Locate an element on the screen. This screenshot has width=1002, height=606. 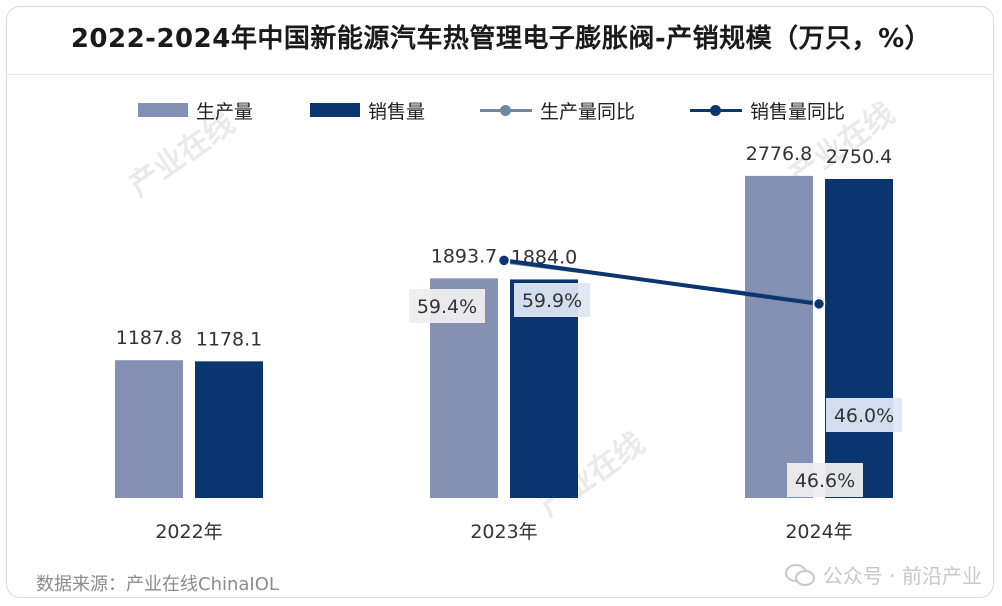
chart-title: 2022-2024年中国新能源汽车热管理电子膨胀阀-产销规模（万只，%） is located at coordinates (501, 39).